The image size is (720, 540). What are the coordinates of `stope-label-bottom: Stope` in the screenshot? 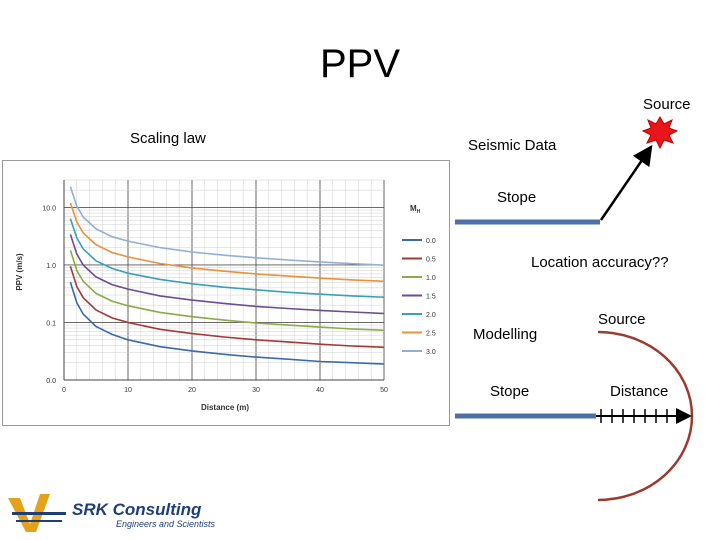 It's located at (510, 391).